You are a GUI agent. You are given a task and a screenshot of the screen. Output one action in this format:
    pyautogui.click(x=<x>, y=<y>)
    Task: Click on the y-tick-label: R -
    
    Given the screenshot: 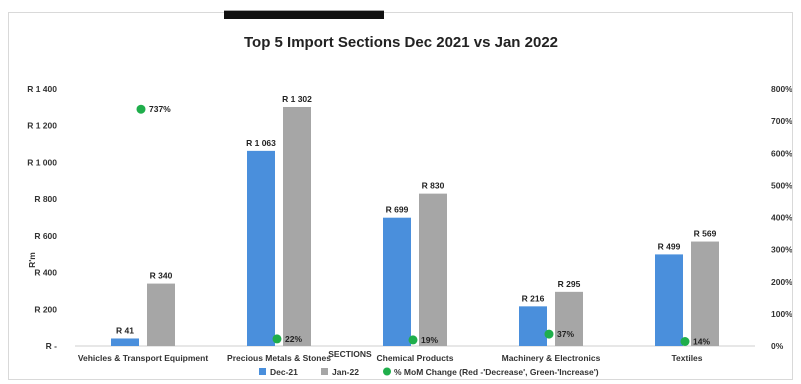 What is the action you would take?
    pyautogui.click(x=52, y=346)
    